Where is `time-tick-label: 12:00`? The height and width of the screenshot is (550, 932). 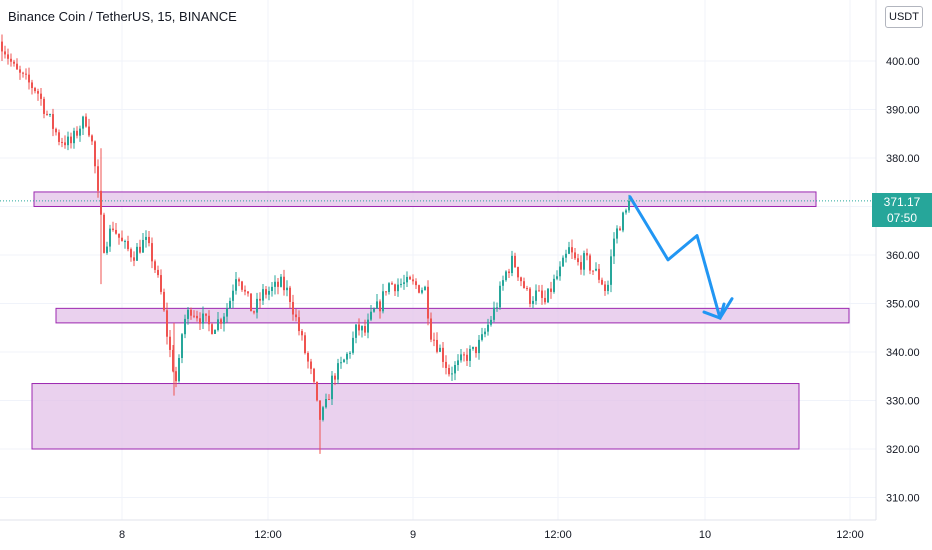 time-tick-label: 12:00 is located at coordinates (850, 535).